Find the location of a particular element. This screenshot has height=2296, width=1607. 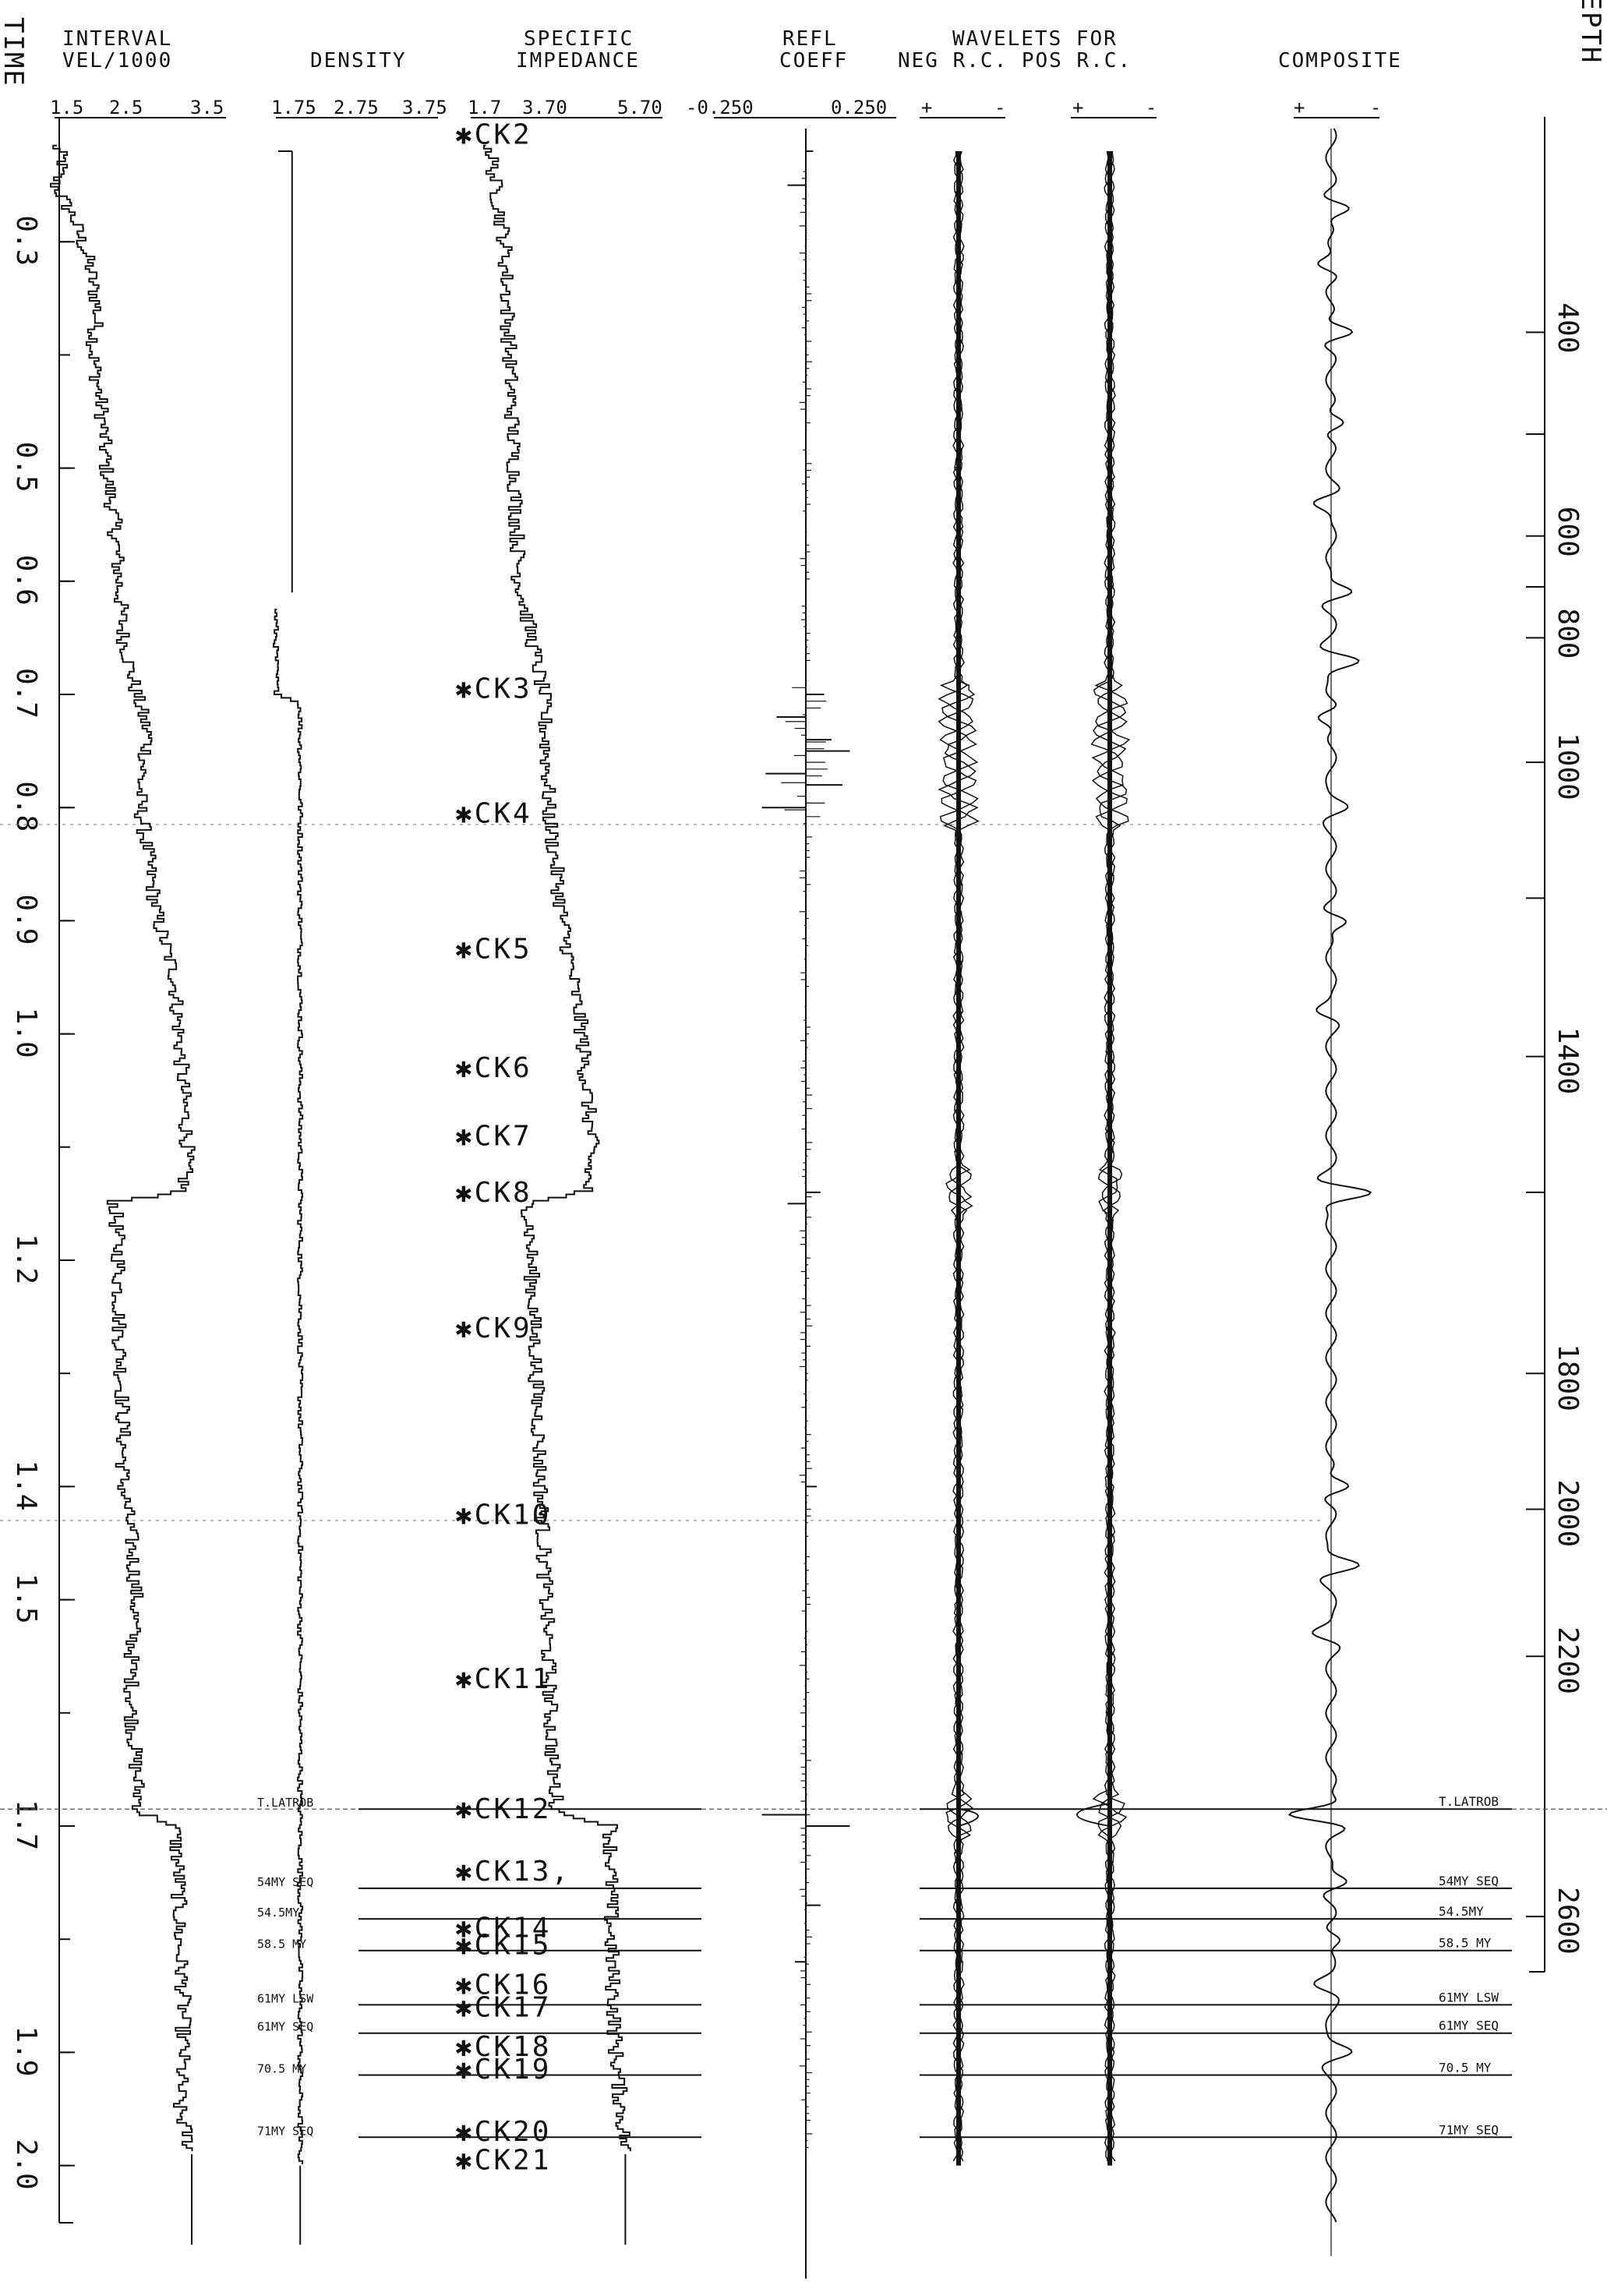

depth-tick-label: 2200 is located at coordinates (1568, 1660).